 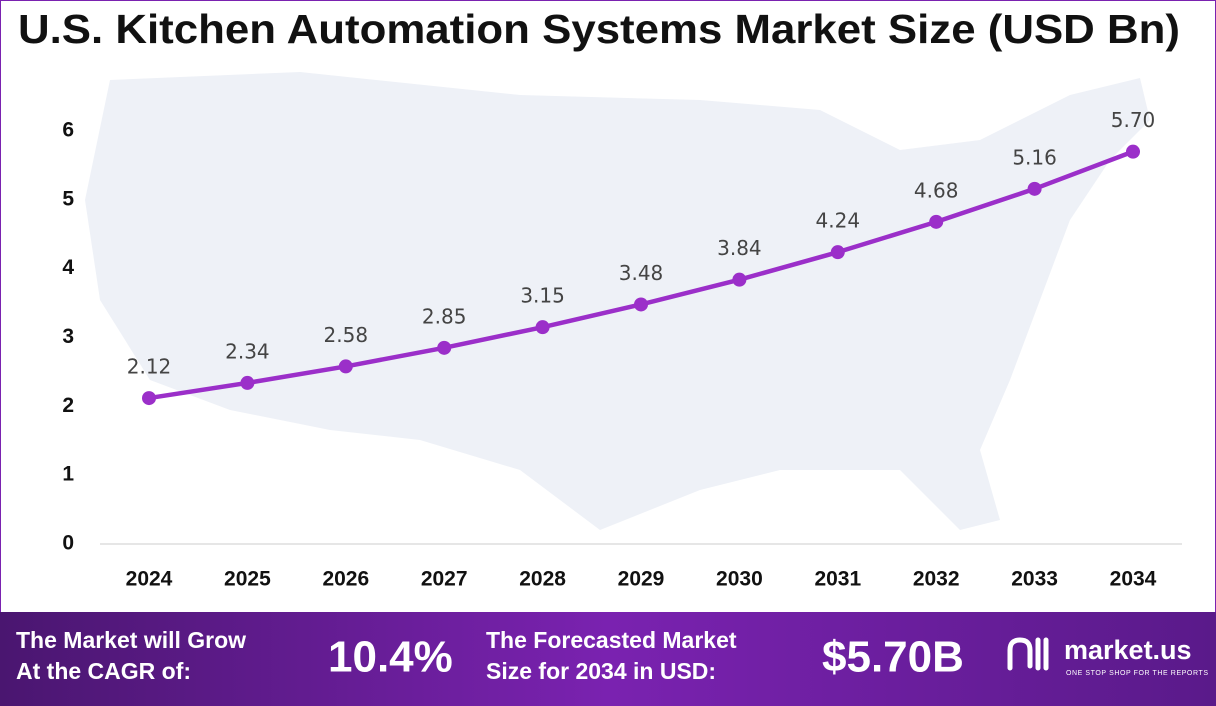 What do you see at coordinates (1133, 120) in the screenshot?
I see `data-label: 5.70` at bounding box center [1133, 120].